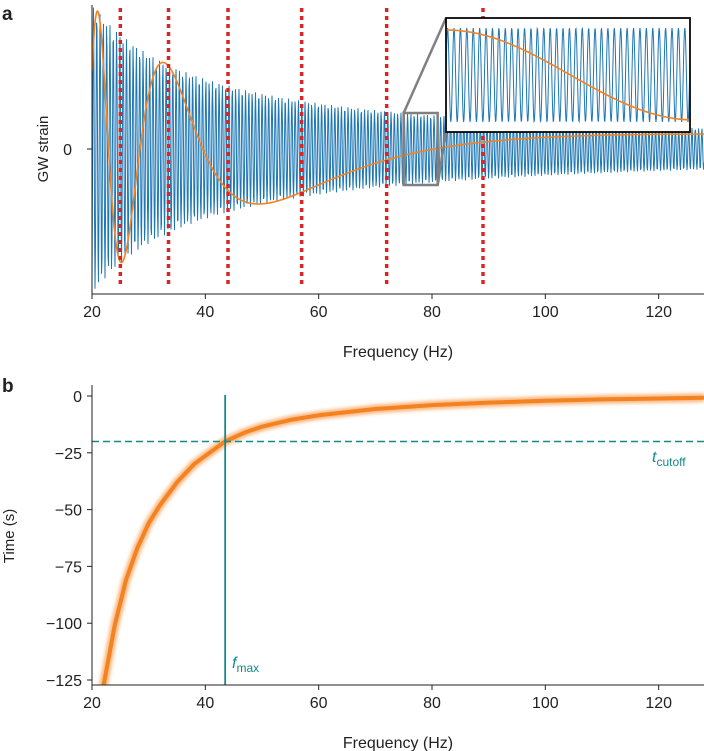 The height and width of the screenshot is (751, 704). What do you see at coordinates (398, 352) in the screenshot?
I see `panel-a-xlabel: Frequency (Hz)` at bounding box center [398, 352].